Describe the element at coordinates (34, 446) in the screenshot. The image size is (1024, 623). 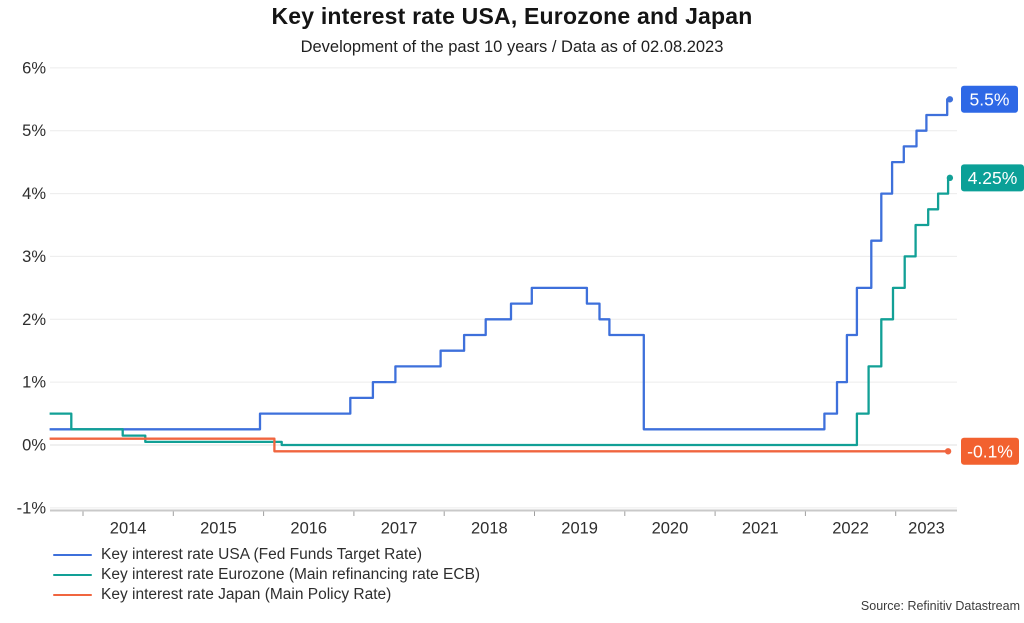
I see `y-axis-label: 0%` at that location.